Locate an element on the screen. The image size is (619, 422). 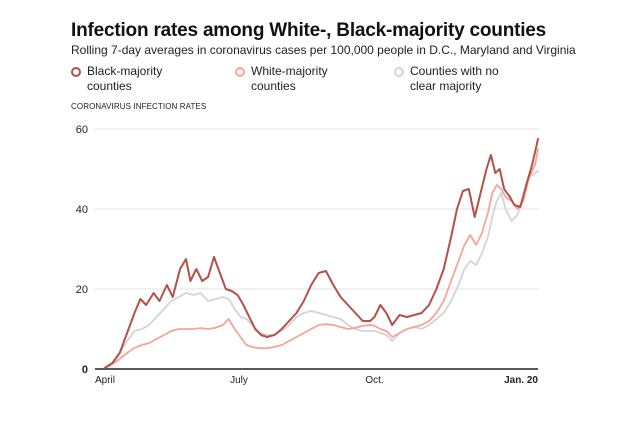
x-tick-label: July is located at coordinates (239, 380).